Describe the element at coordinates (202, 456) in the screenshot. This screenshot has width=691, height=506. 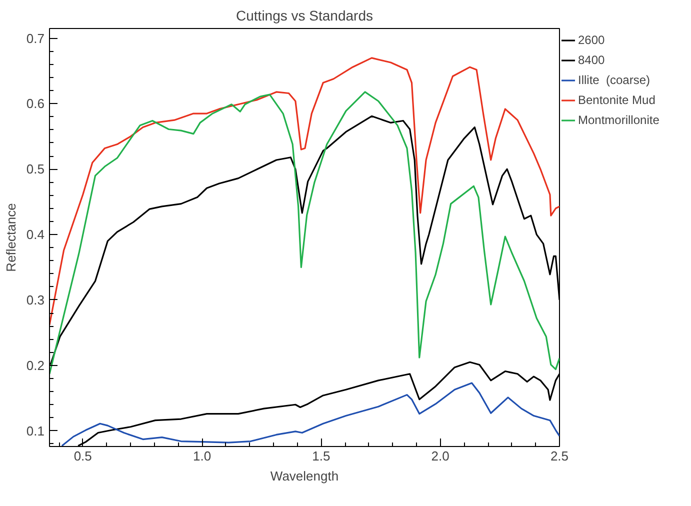
I see `x-tick-label: 1.0` at that location.